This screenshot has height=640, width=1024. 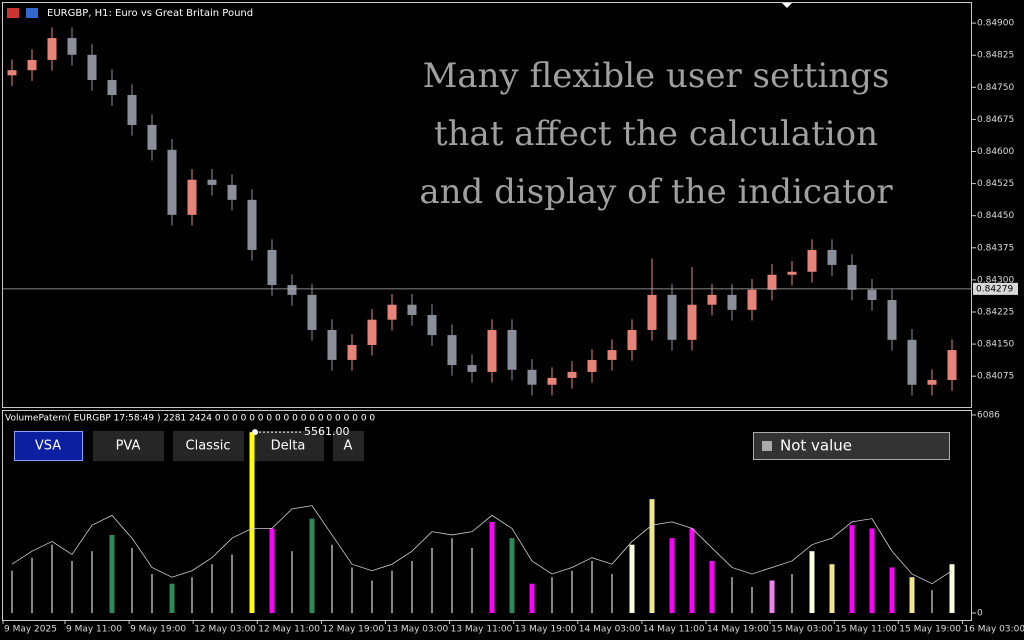 I want to click on x-tick-label: 15 May 11:00, so click(x=866, y=630).